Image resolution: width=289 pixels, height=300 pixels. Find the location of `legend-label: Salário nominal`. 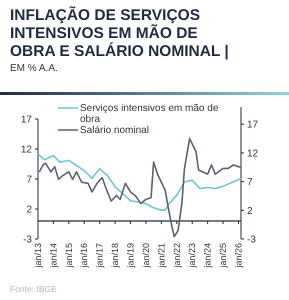

legend-label: Salário nominal is located at coordinates (114, 130).